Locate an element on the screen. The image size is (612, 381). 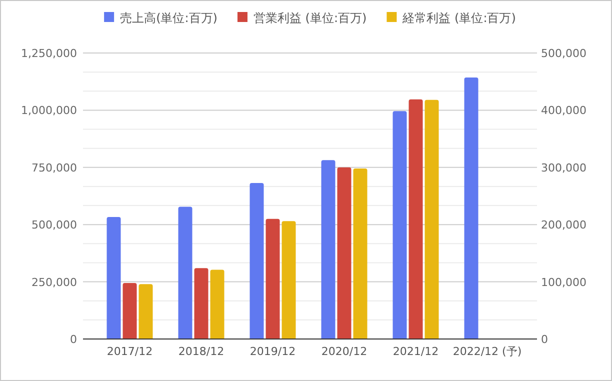
y-tick-label: 750,000 is located at coordinates (54, 167).